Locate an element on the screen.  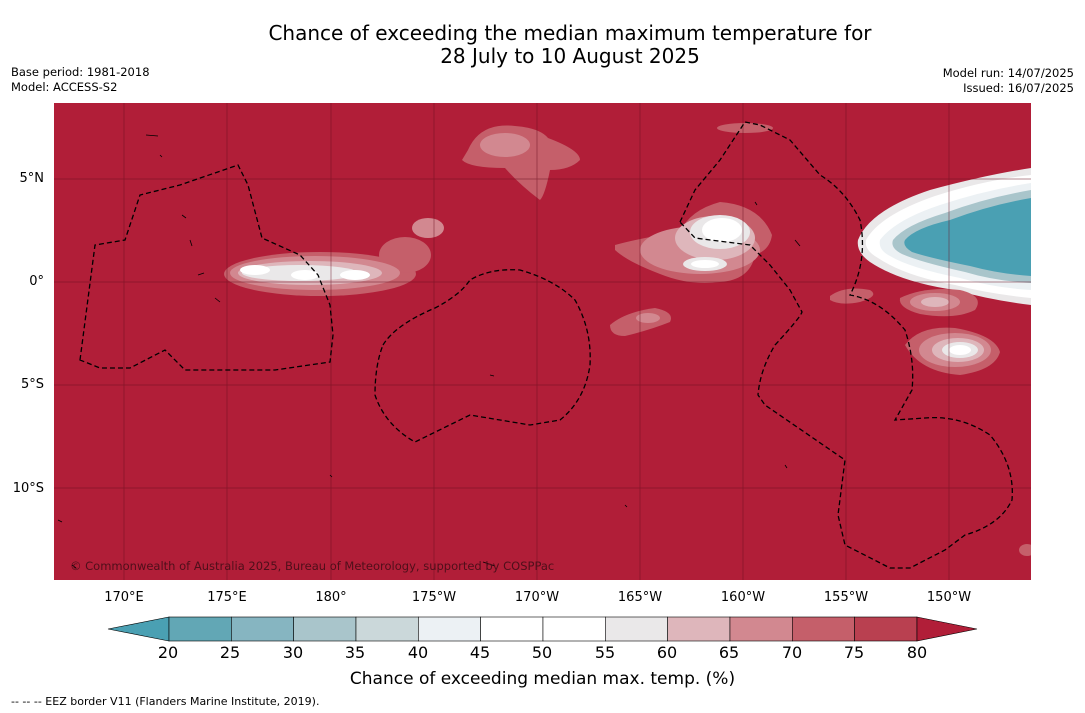
lon-label-175e: 175°E is located at coordinates (227, 597).